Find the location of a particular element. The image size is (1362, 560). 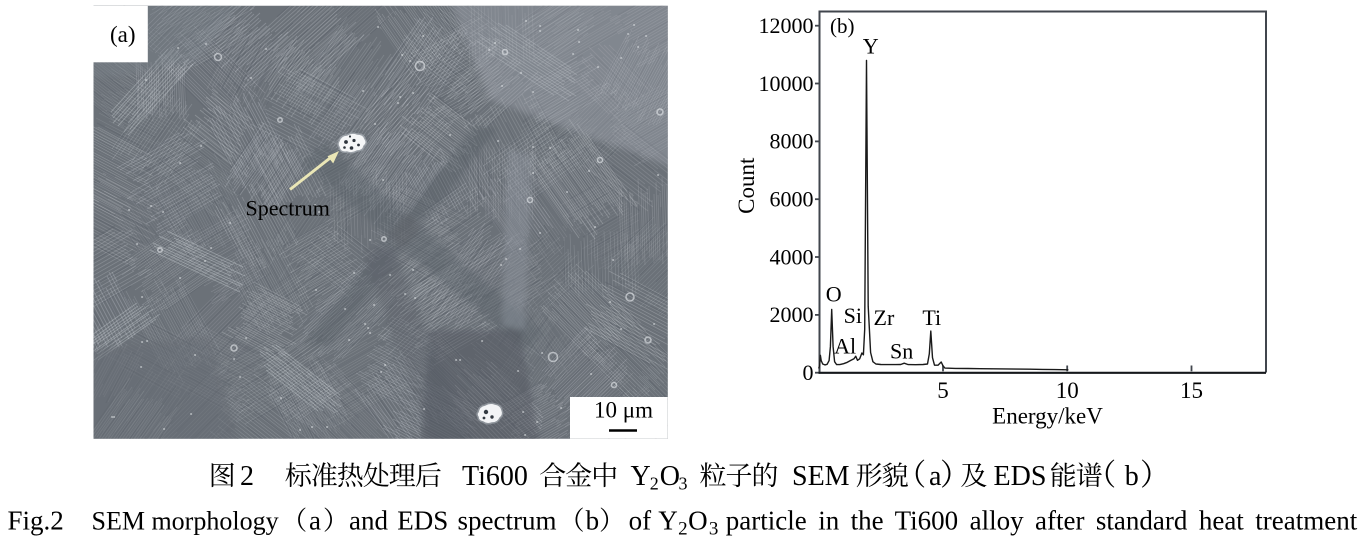

svg-text: 8000 is located at coordinates (792, 141).